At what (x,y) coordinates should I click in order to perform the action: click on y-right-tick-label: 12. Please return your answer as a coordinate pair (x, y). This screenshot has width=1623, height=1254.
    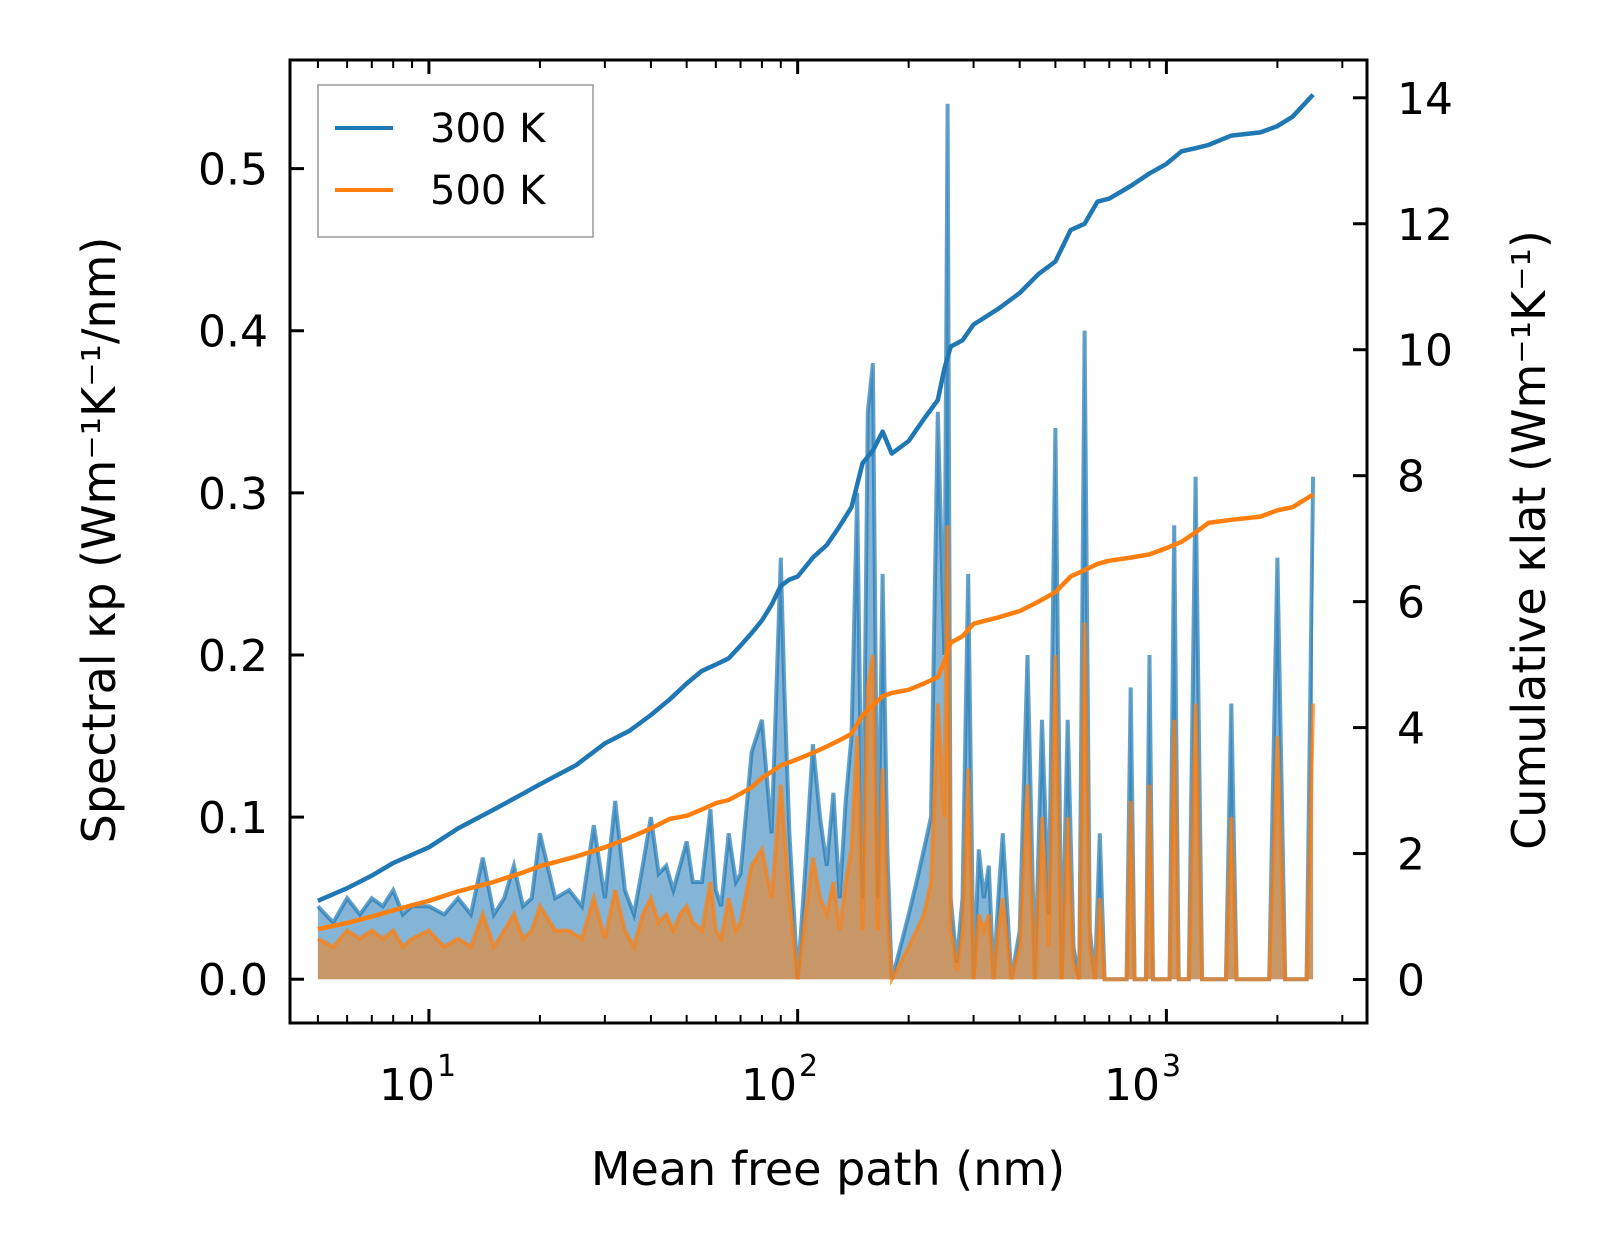
    Looking at the image, I should click on (1425, 225).